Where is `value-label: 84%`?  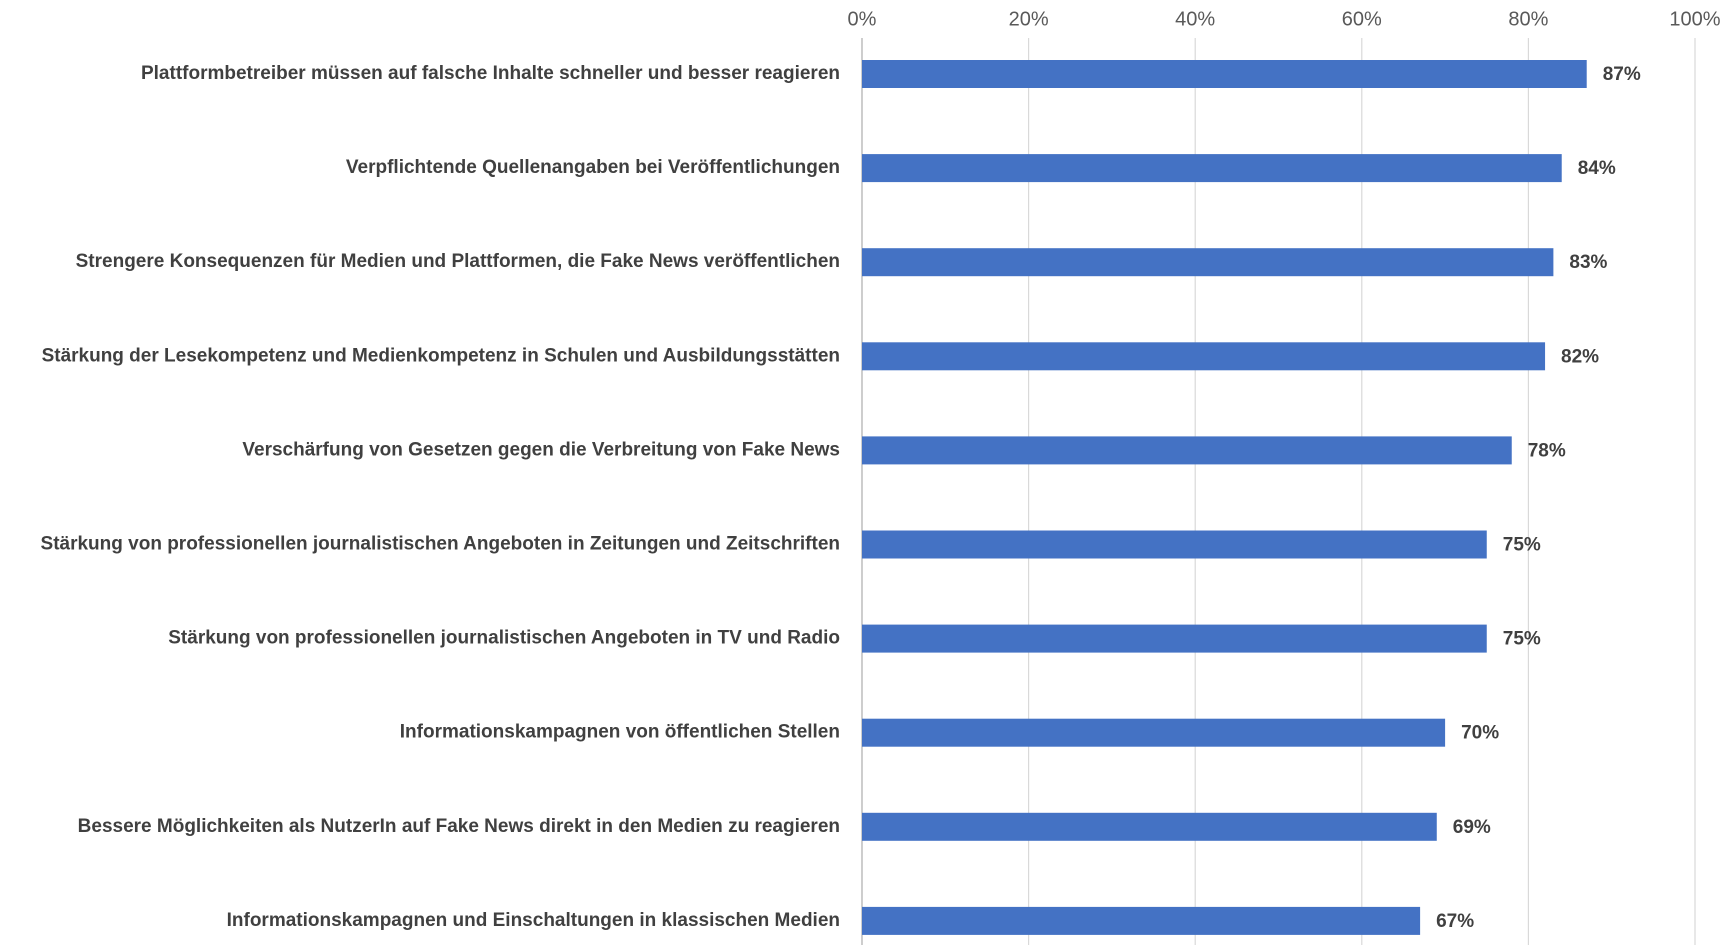
value-label: 84% is located at coordinates (1597, 168).